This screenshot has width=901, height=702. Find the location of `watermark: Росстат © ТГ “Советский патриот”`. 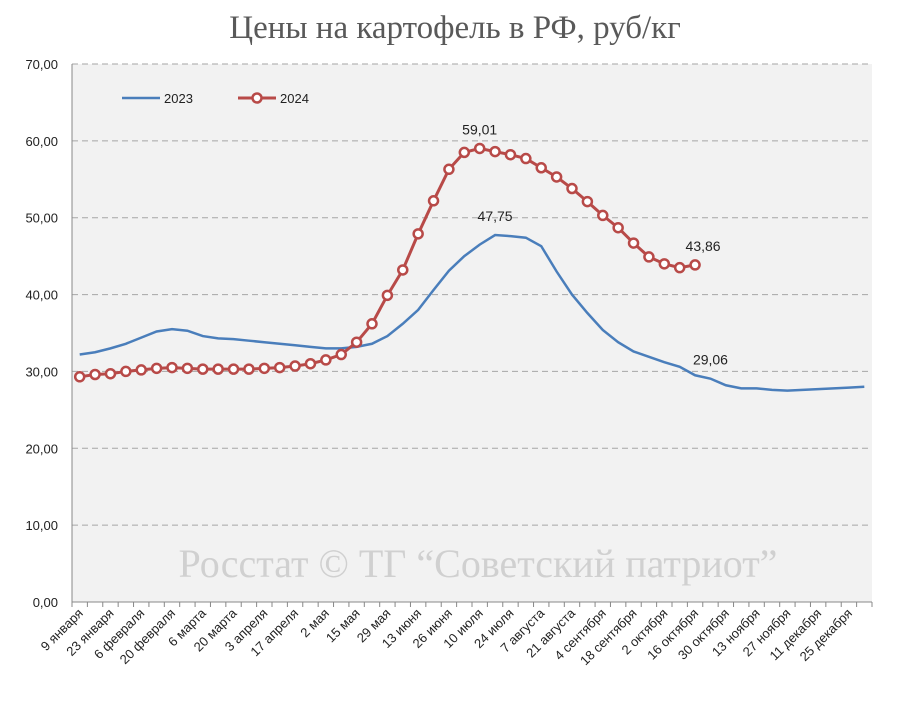

watermark: Росстат © ТГ “Советский патриот” is located at coordinates (478, 563).